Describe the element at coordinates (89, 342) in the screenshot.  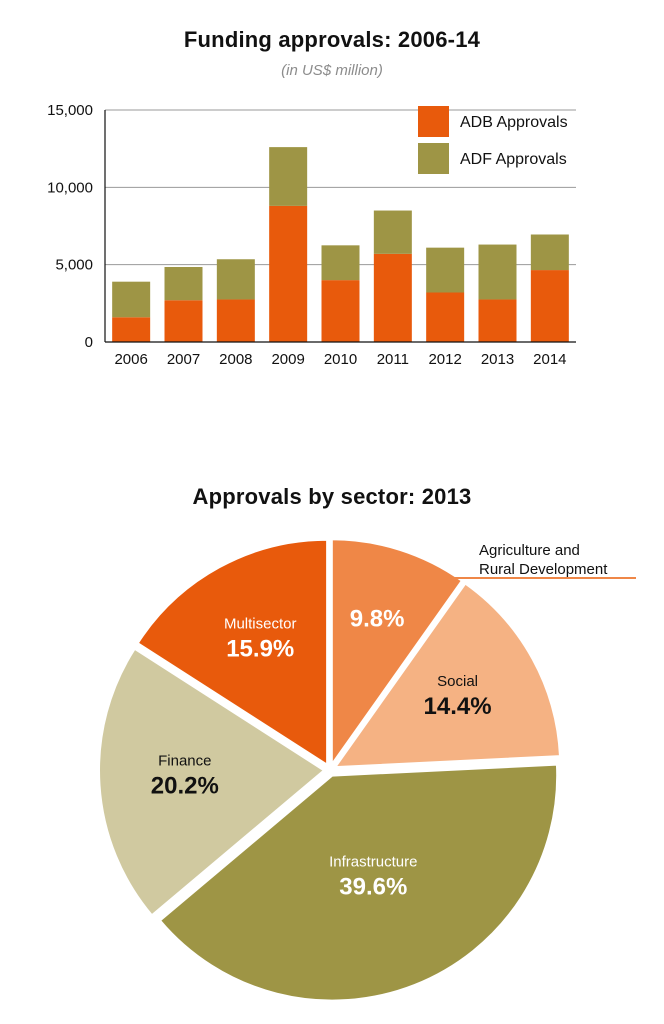
I see `y-tick-label: 0` at that location.